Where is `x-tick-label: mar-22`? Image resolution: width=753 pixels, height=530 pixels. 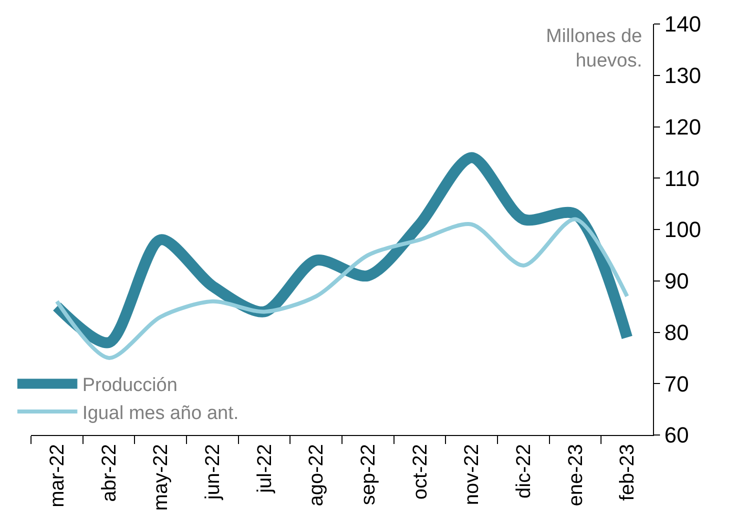
x-tick-label: mar-22 is located at coordinates (57, 476).